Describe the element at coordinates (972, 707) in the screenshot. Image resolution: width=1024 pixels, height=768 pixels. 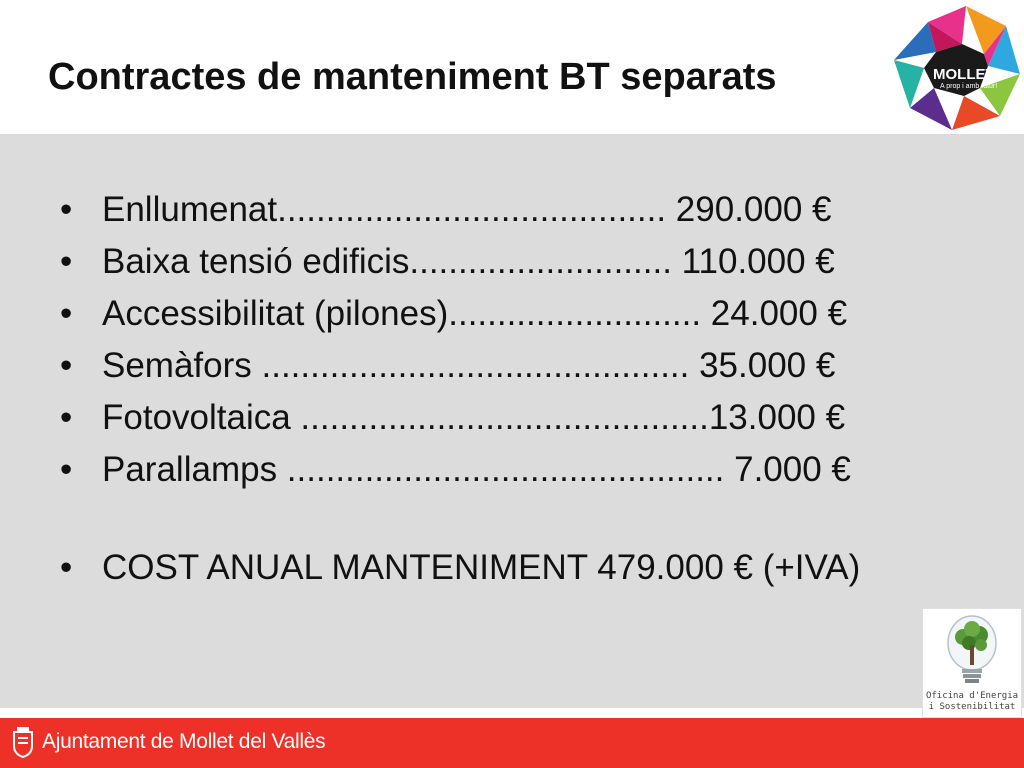
I see `oficina-label-line2: i Sostenibilitat` at that location.